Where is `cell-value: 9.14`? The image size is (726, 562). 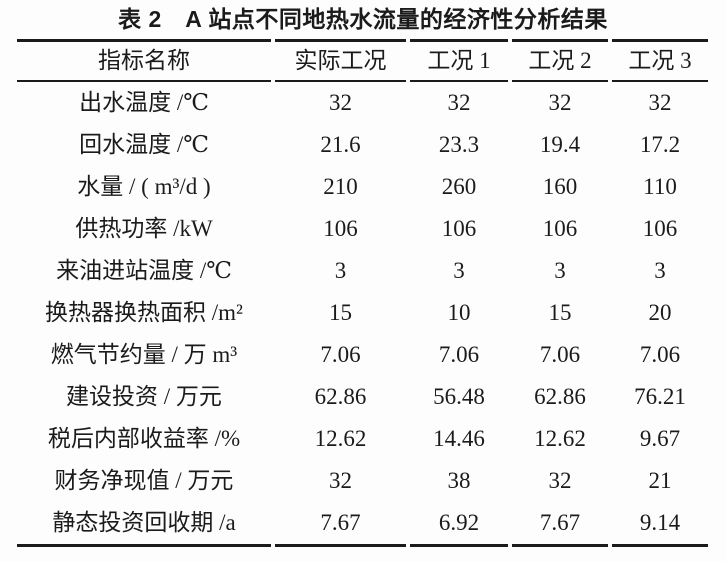
cell-value: 9.14 is located at coordinates (660, 524).